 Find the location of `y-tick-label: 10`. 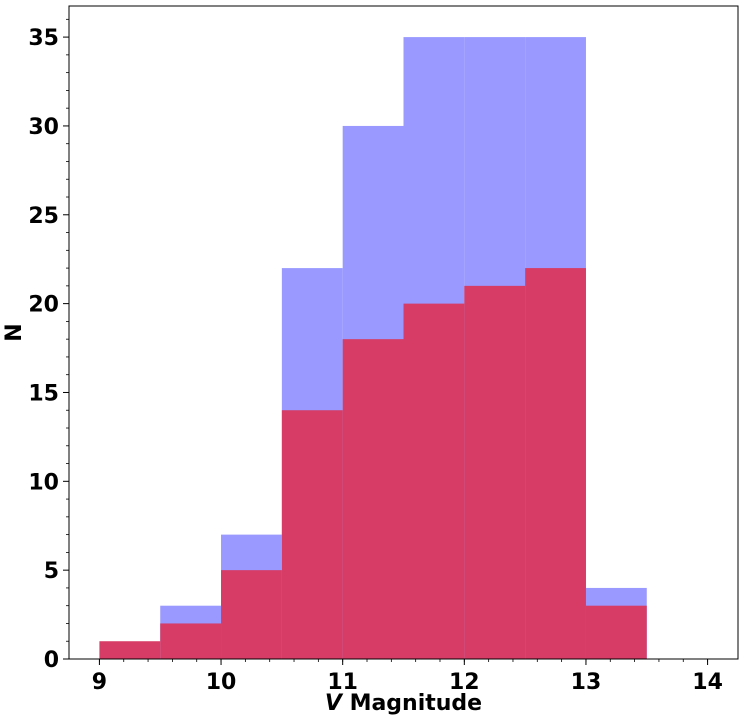

y-tick-label: 10 is located at coordinates (43, 482).